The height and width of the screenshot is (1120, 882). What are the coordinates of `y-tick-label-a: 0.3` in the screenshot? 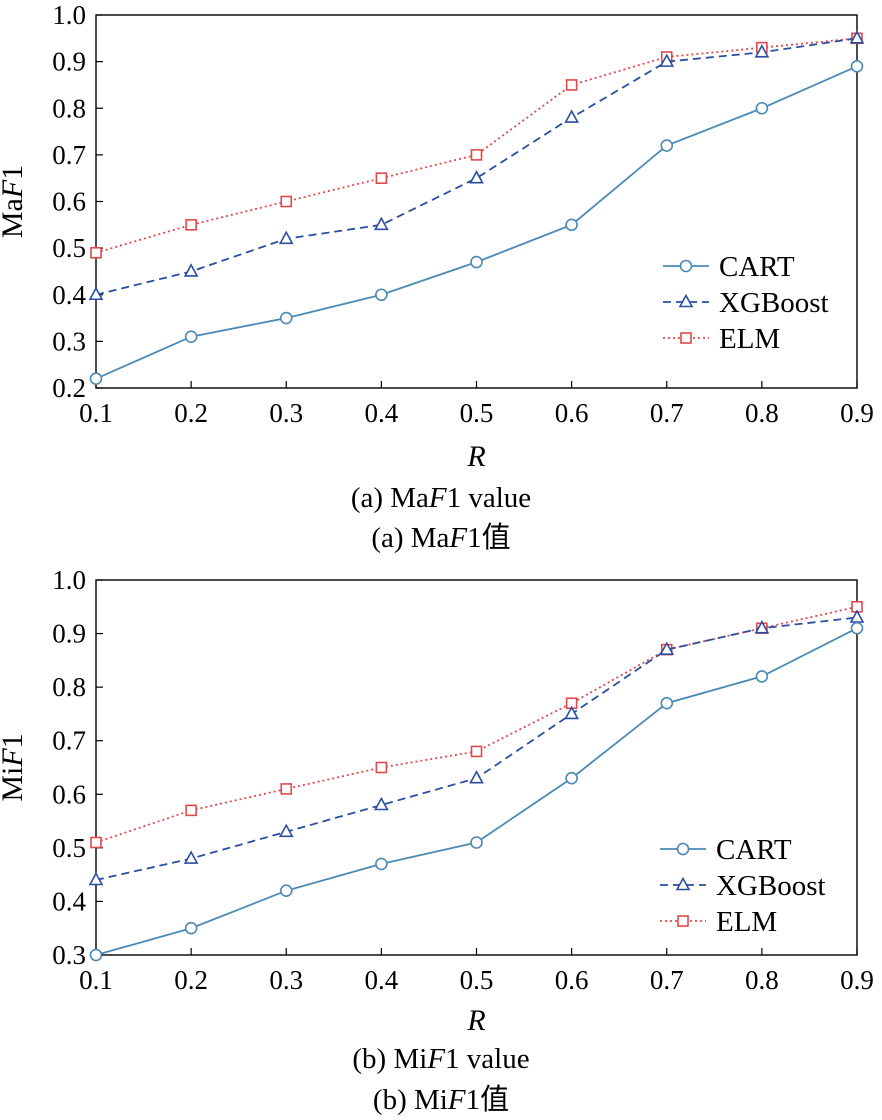 It's located at (69, 341).